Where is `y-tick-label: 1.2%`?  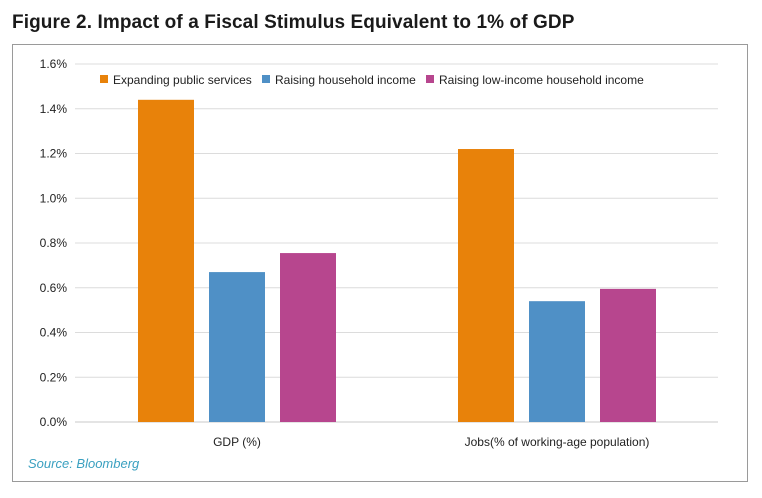
y-tick-label: 1.2% is located at coordinates (54, 154).